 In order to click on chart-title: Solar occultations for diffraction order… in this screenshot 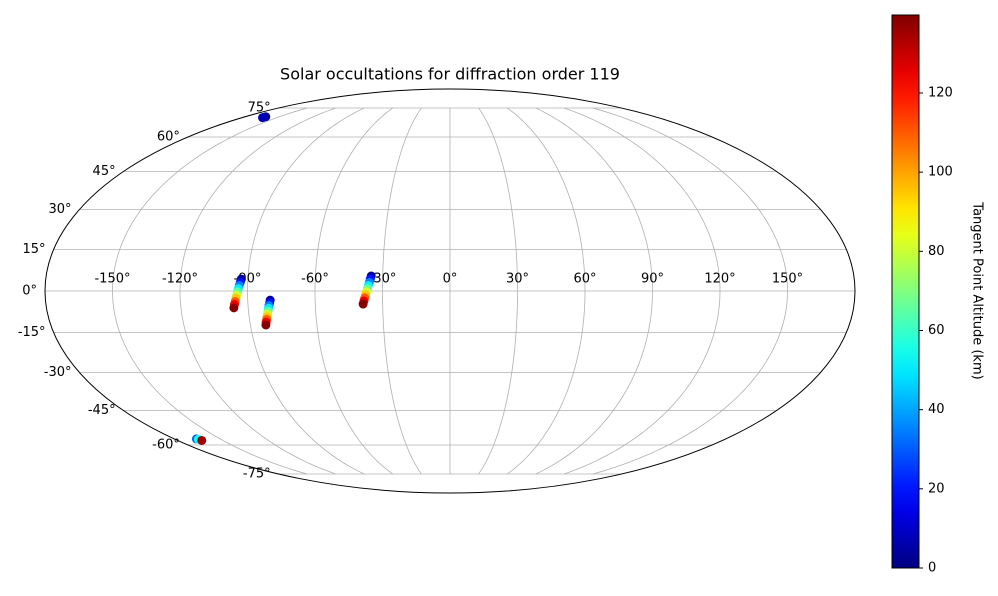, I will do `click(450, 74)`.